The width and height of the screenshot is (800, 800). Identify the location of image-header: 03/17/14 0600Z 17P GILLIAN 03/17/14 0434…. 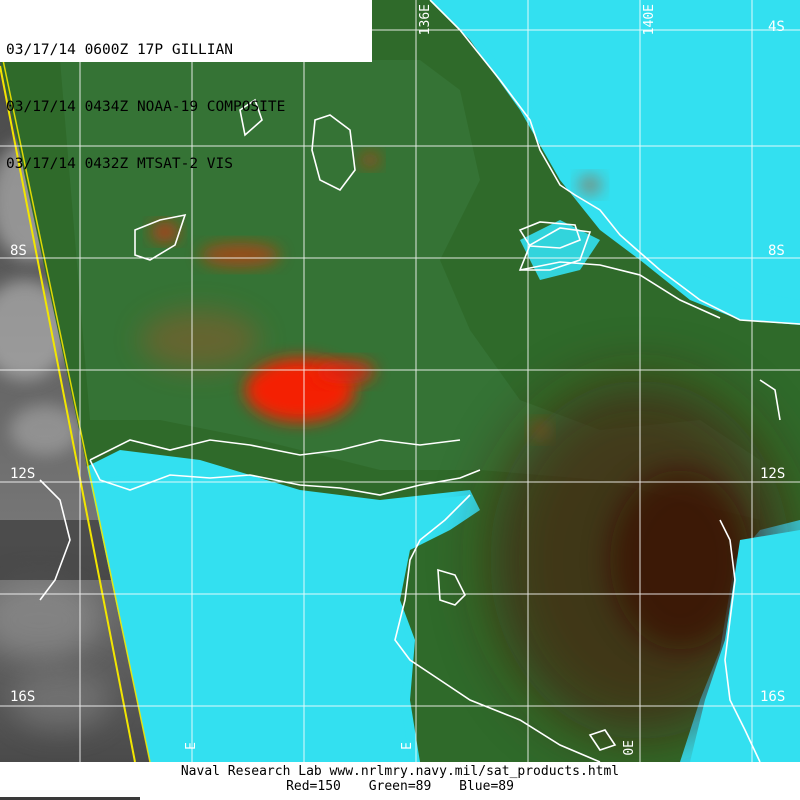
(186, 86).